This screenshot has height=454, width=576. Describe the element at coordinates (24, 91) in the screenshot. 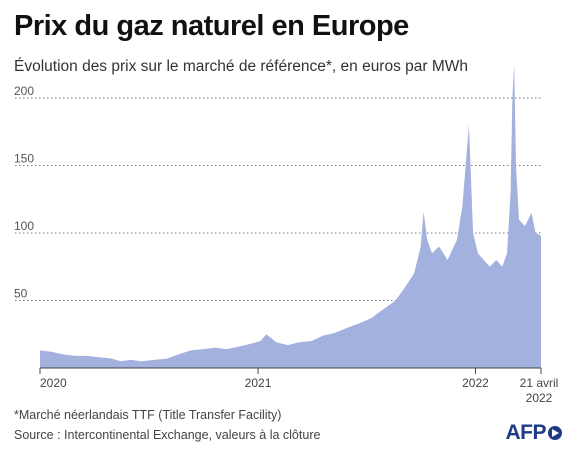

I see `y-tick-label: 200` at that location.